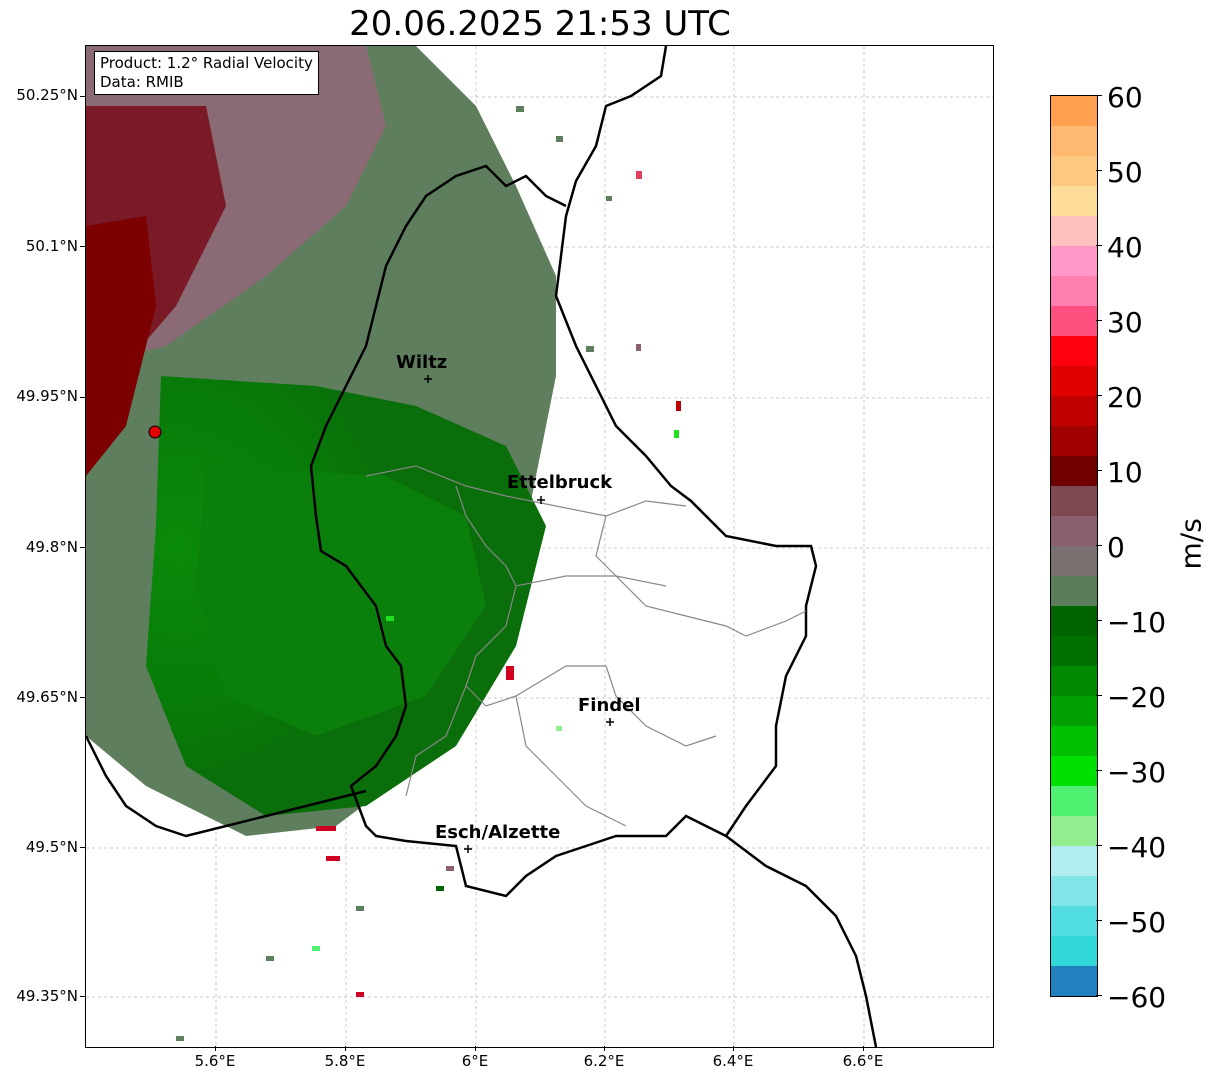  What do you see at coordinates (345, 1061) in the screenshot?
I see `lon-tick-label: 5.8°E` at bounding box center [345, 1061].